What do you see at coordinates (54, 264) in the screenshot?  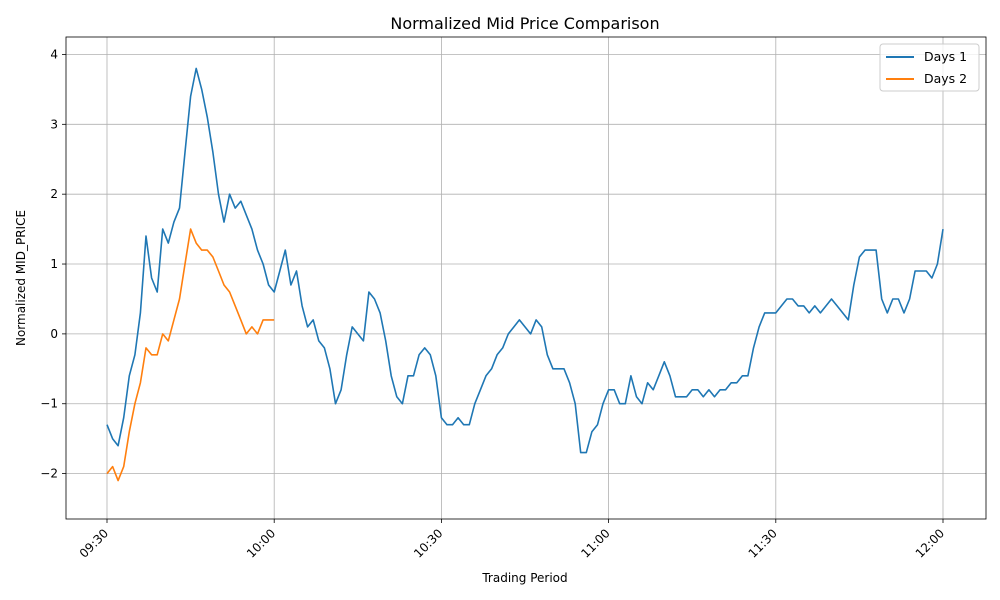 I see `y-tick-label: 1` at bounding box center [54, 264].